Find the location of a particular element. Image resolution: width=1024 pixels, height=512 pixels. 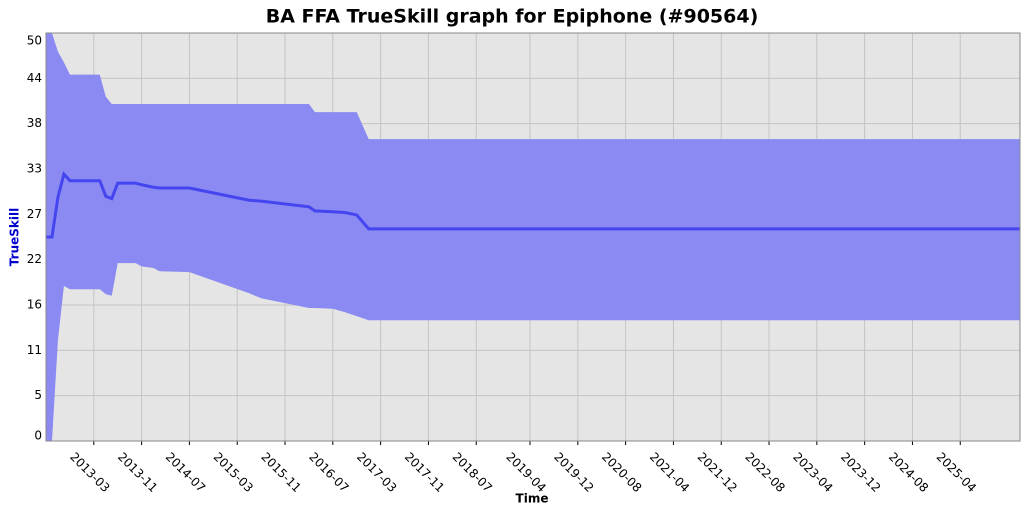

x-tick-label: 2014-07 is located at coordinates (185, 472).